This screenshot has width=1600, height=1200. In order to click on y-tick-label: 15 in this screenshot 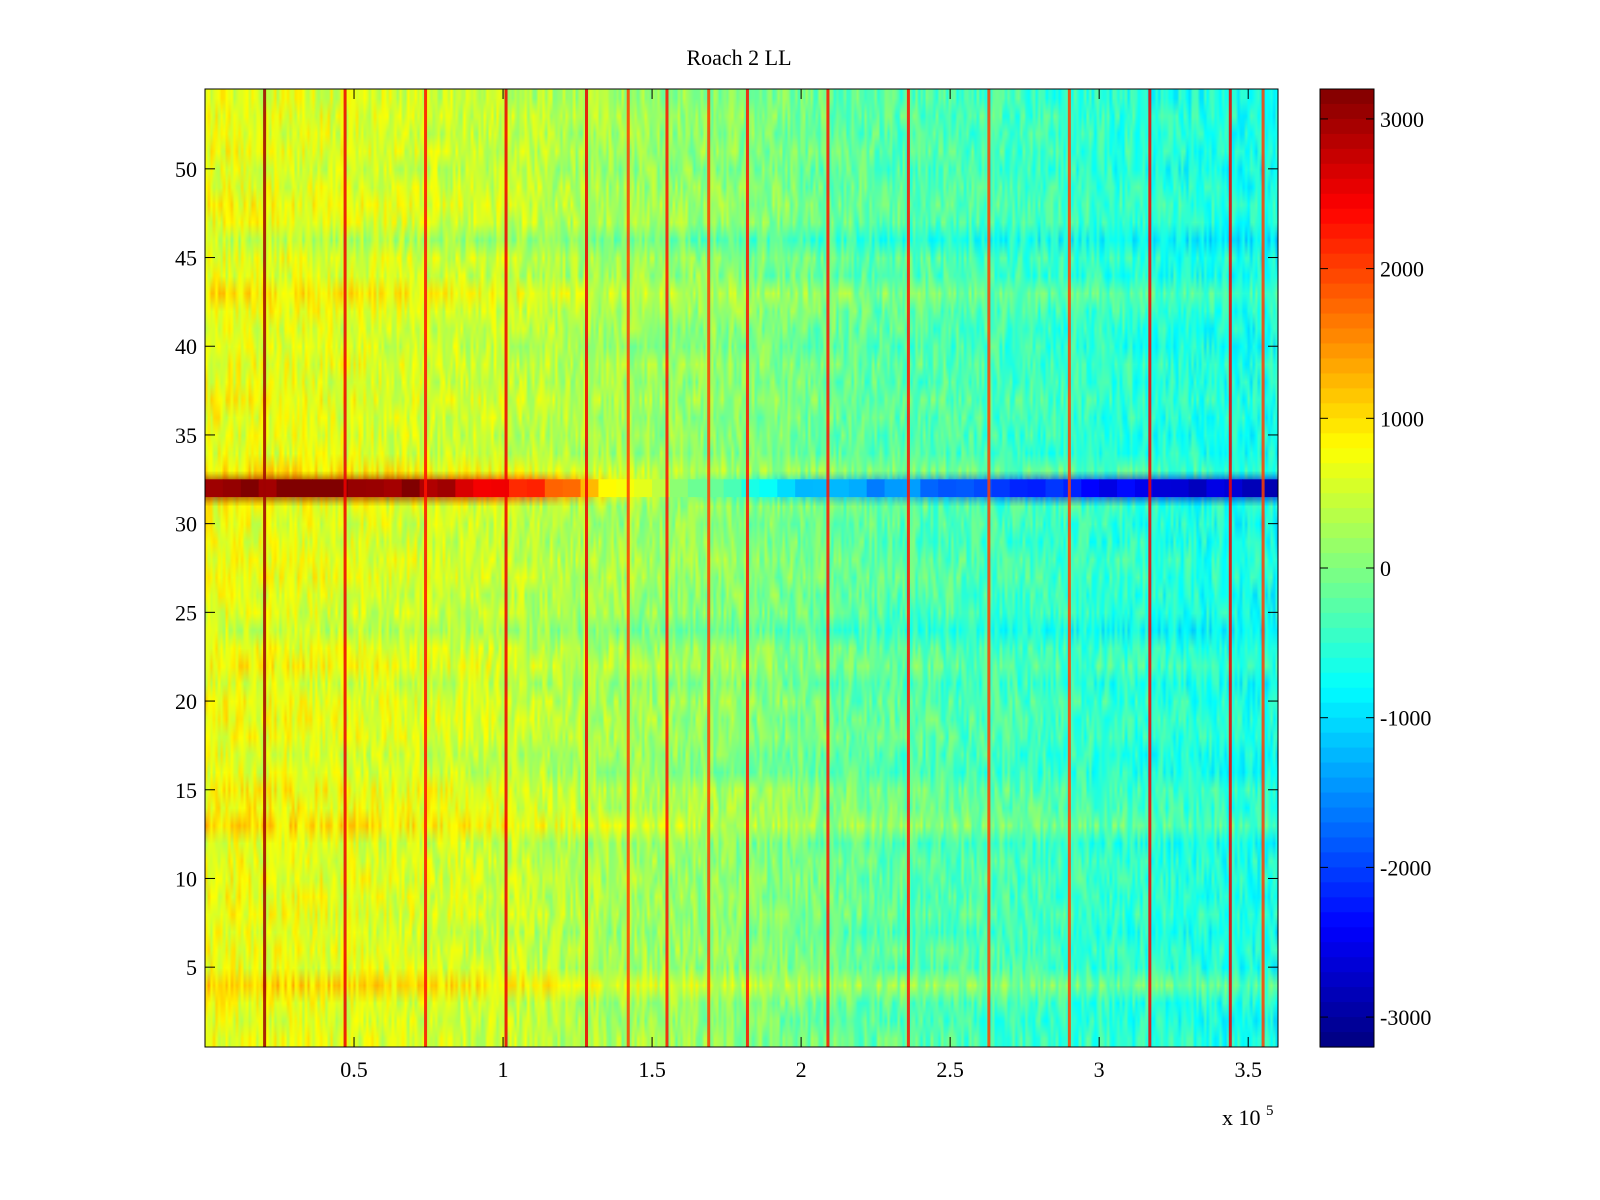, I will do `click(186, 790)`.